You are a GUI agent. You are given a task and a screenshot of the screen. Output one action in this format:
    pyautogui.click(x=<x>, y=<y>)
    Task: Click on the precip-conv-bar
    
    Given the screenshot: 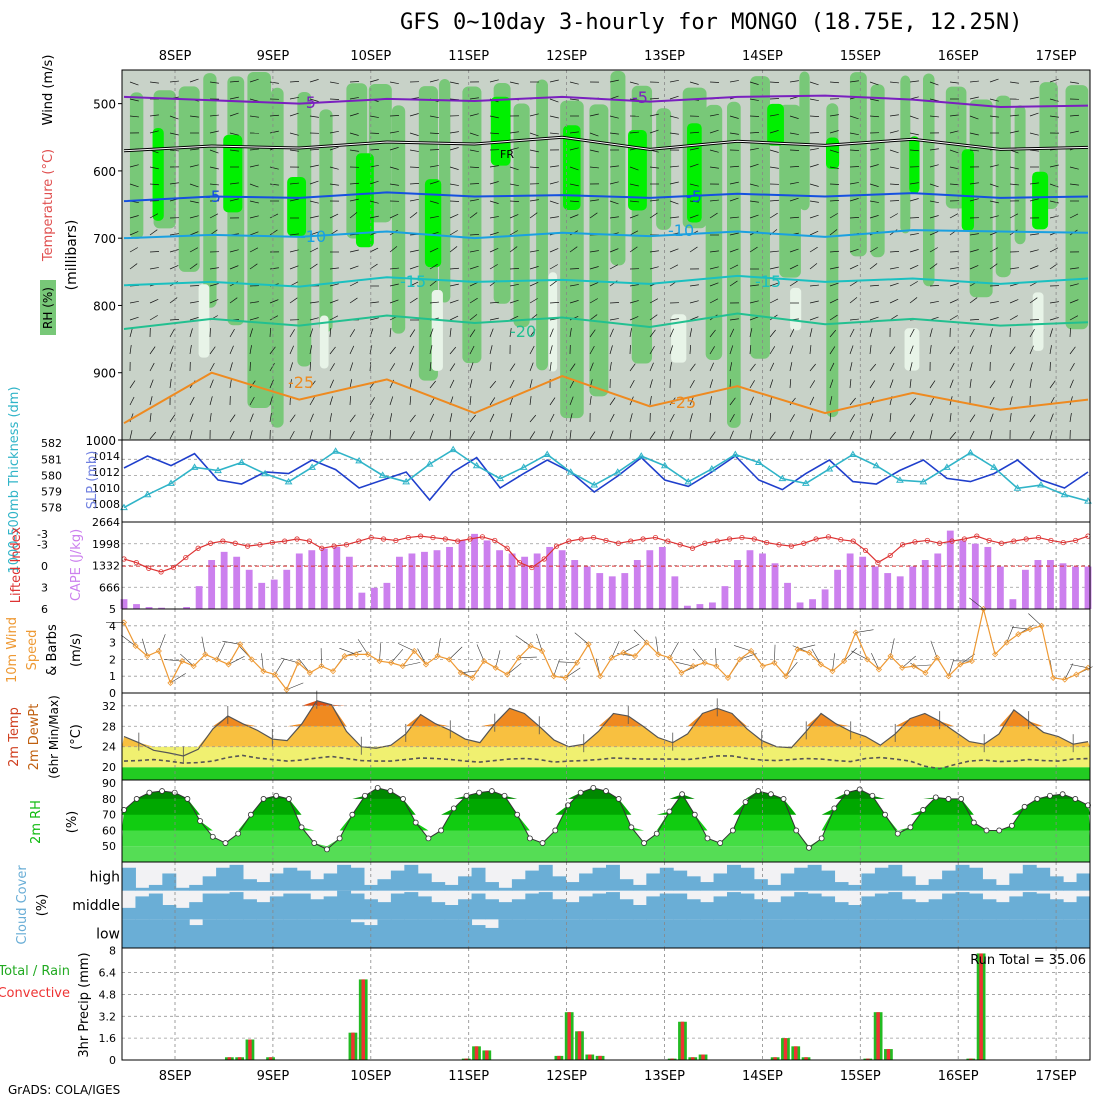 What is the action you would take?
    pyautogui.click(x=785, y=1049)
    